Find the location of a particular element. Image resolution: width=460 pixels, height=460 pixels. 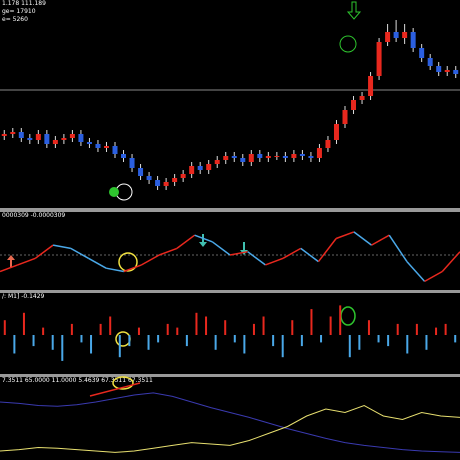

panel-label: /: M1] -0.1429 is located at coordinates (23, 296).